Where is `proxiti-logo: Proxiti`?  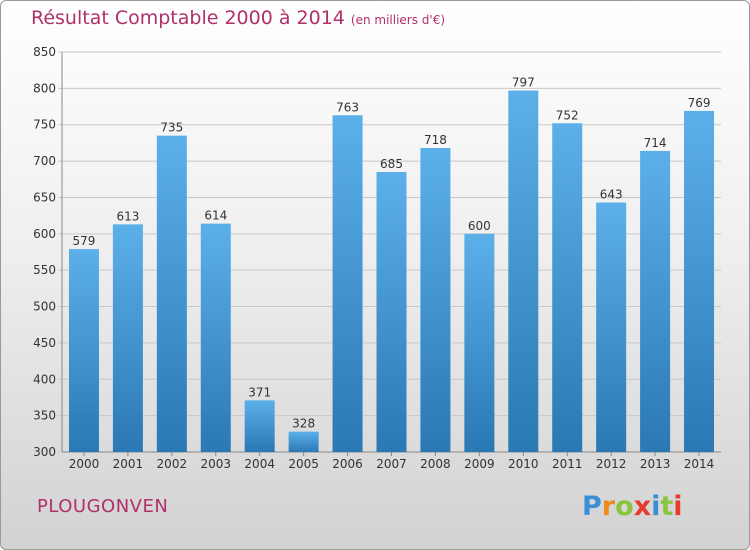
proxiti-logo: Proxiti is located at coordinates (632, 506).